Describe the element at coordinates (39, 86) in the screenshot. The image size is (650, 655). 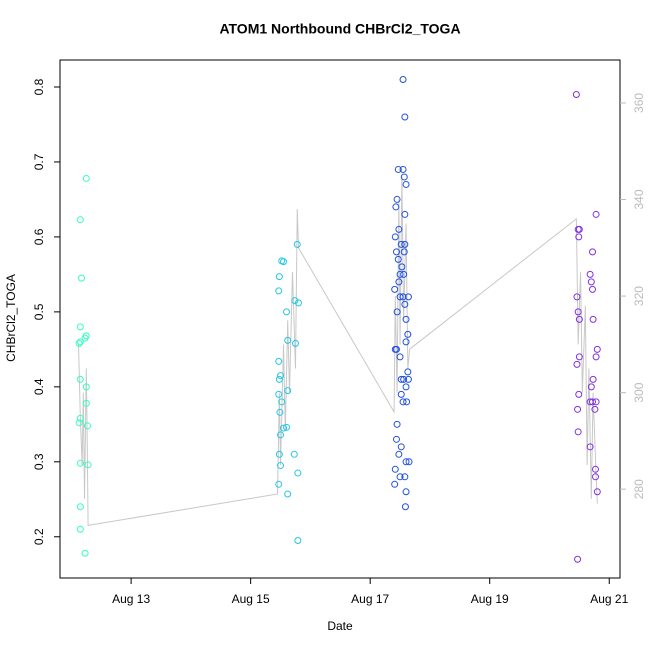
I see `y-tick-label: 0.8` at that location.